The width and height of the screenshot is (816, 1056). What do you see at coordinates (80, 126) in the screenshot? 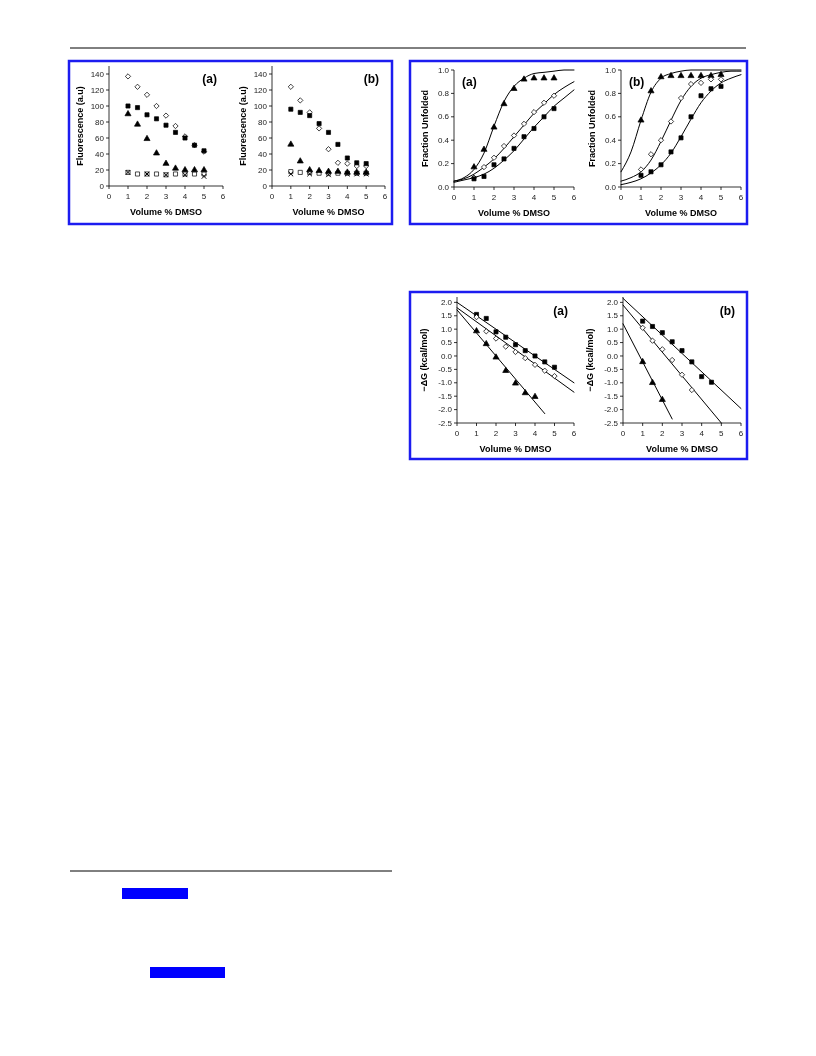
I see `y-axis-title: Fluorescence (a.u)` at bounding box center [80, 126].